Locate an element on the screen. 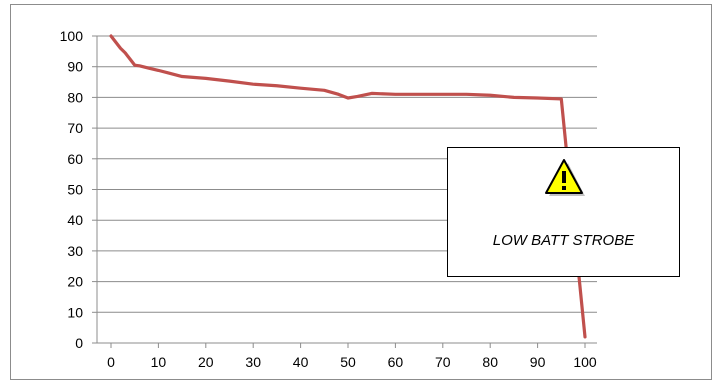  y-tick-label-50: 50 is located at coordinates (75, 190).